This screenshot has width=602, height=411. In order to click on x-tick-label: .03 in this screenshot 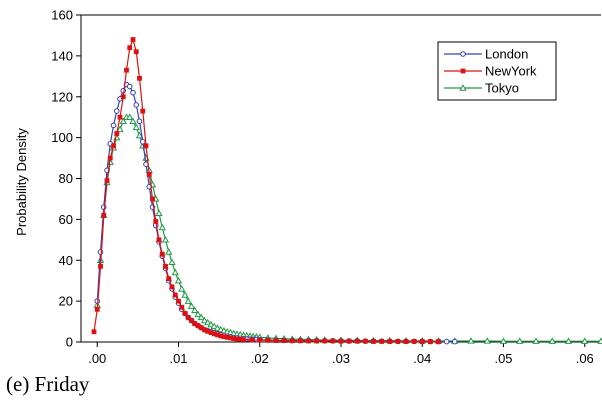, I will do `click(341, 358)`.